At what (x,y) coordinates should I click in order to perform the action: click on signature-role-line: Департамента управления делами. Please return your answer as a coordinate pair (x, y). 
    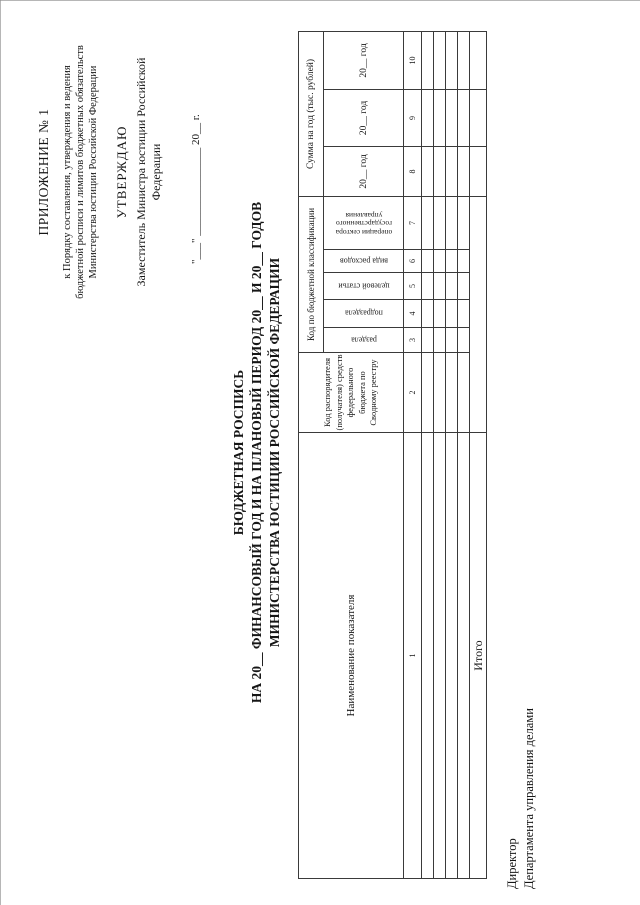
    Looking at the image, I should click on (528, 798).